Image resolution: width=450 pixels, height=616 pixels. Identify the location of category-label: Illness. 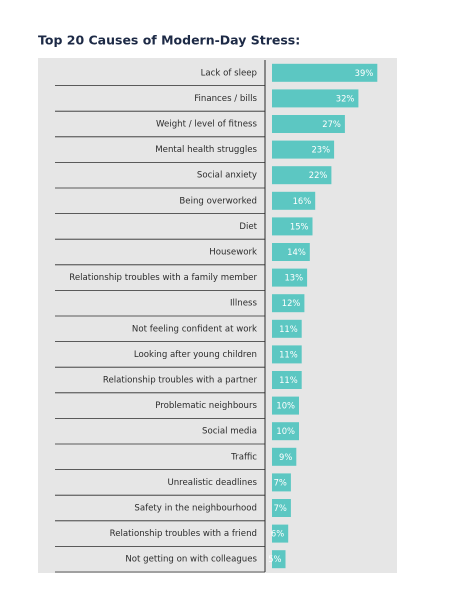
(244, 304).